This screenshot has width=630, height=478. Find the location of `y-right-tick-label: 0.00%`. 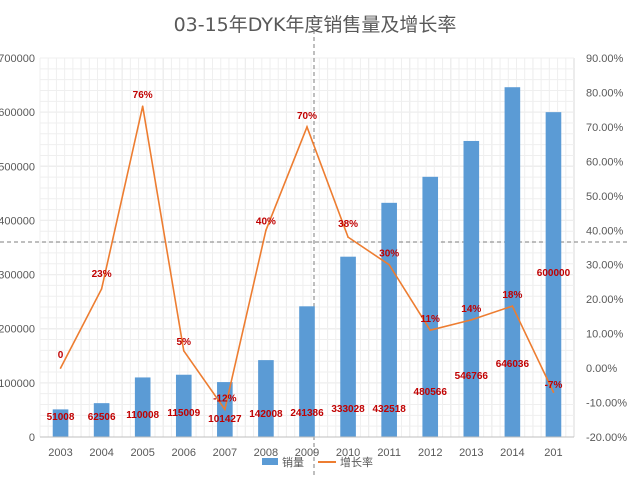

y-right-tick-label: 0.00% is located at coordinates (601, 369).